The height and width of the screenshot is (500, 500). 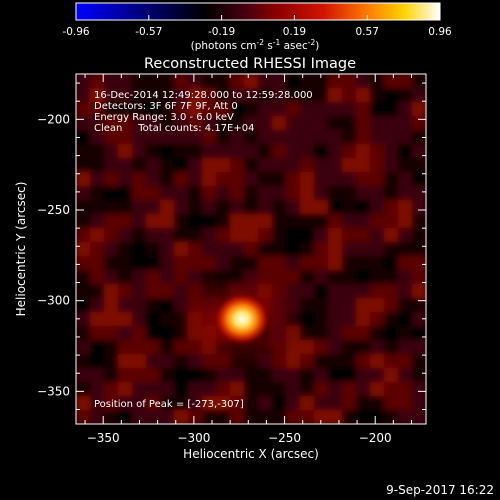 I want to click on colorbar-ticks: -0.96 -0.57 -0.19 0.19 0.57 0.96, so click(x=257, y=26).